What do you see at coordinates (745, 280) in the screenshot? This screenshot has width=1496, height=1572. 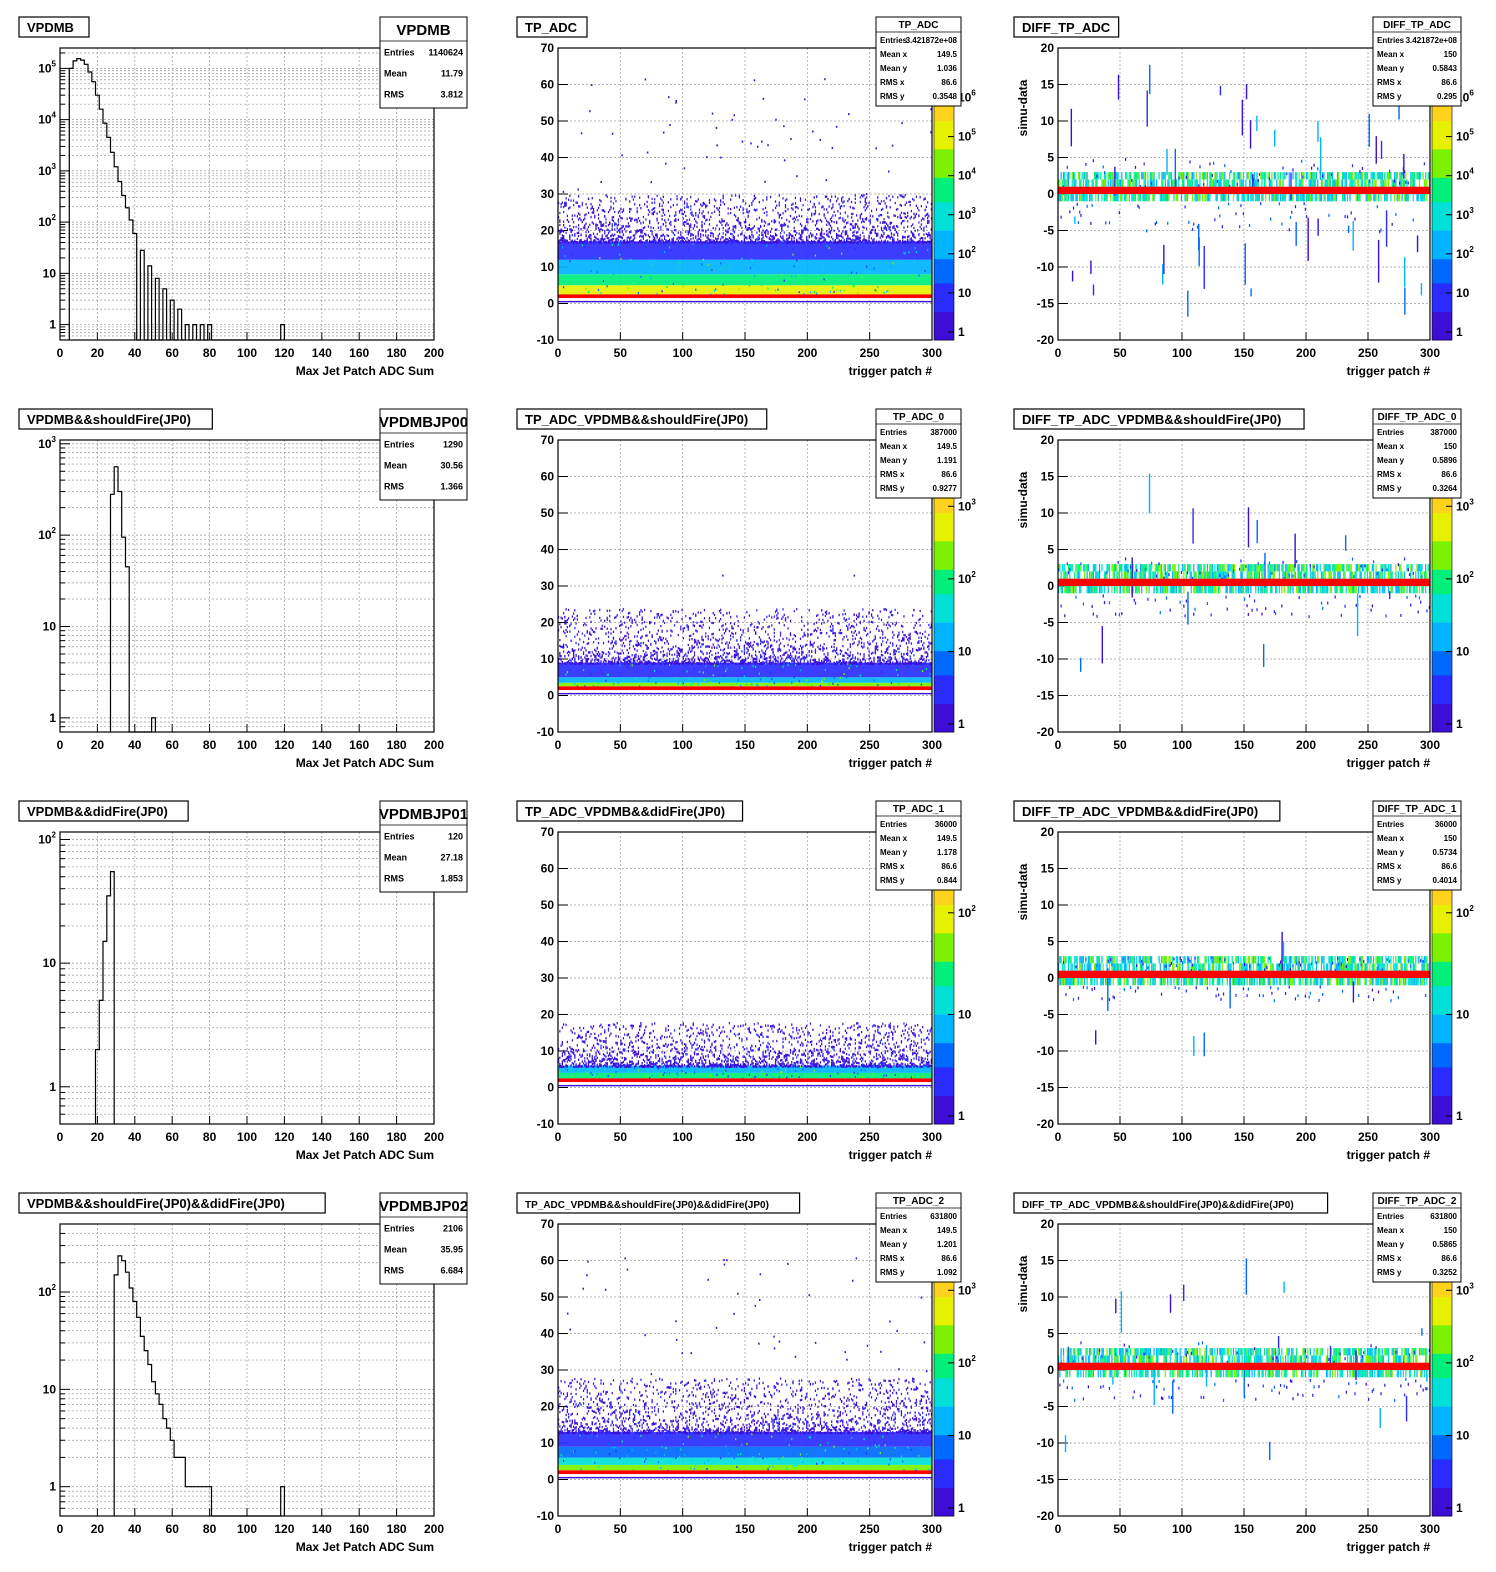 I see `density-band` at bounding box center [745, 280].